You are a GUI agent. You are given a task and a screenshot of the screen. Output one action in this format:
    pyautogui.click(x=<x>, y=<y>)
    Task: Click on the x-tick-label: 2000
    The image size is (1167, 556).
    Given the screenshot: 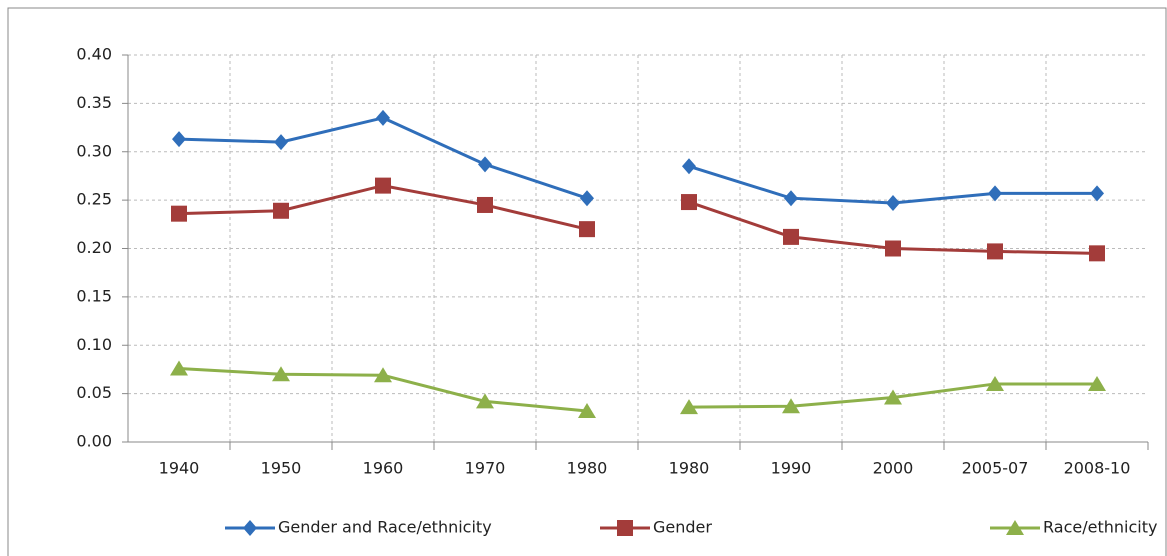 What is the action you would take?
    pyautogui.click(x=893, y=468)
    